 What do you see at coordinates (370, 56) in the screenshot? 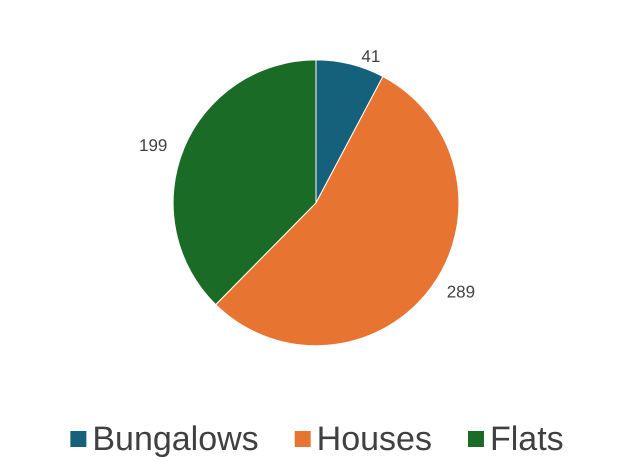
I see `data-label: 41` at bounding box center [370, 56].